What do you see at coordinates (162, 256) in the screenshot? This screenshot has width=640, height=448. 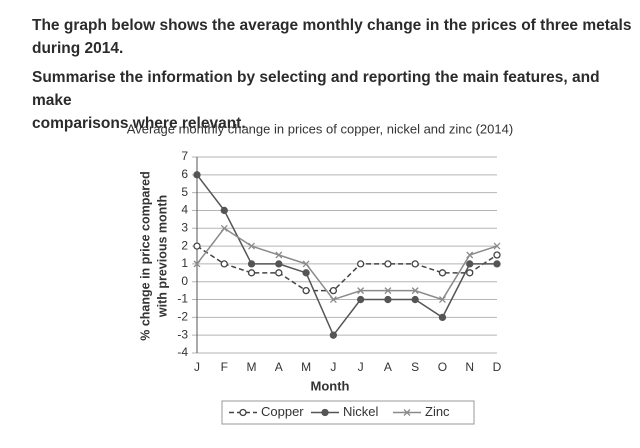 I see `y-axis-label-line: with previous month` at bounding box center [162, 256].